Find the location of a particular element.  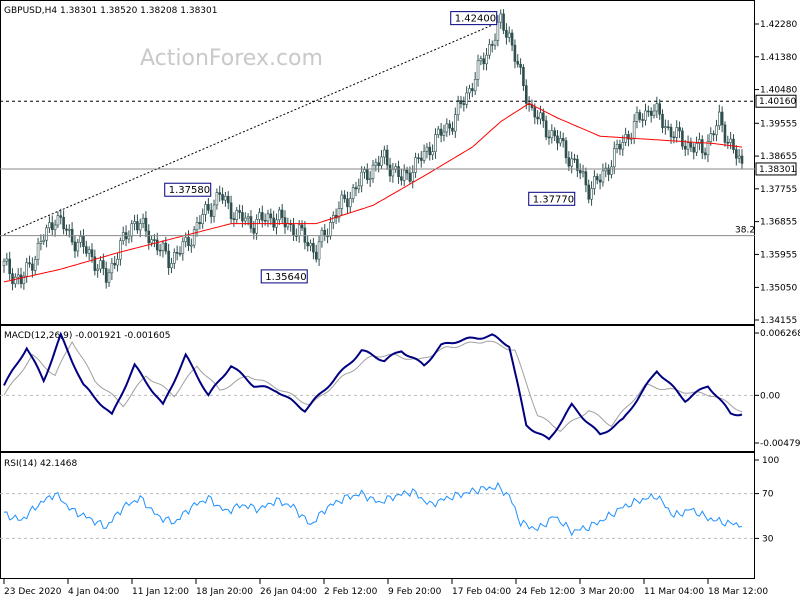

price-annotation-label: 1.42400 is located at coordinates (475, 19).